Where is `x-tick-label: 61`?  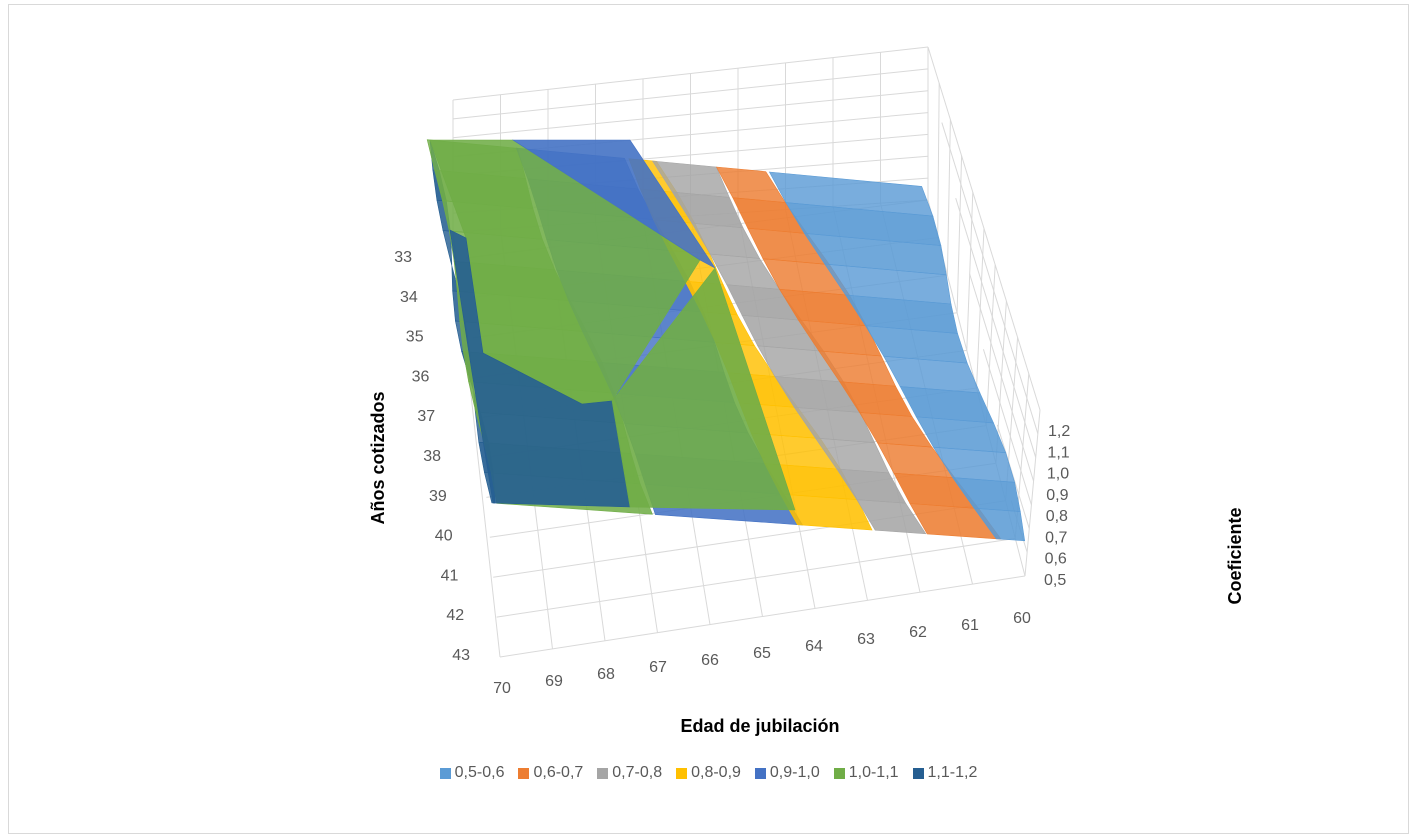 x-tick-label: 61 is located at coordinates (970, 625).